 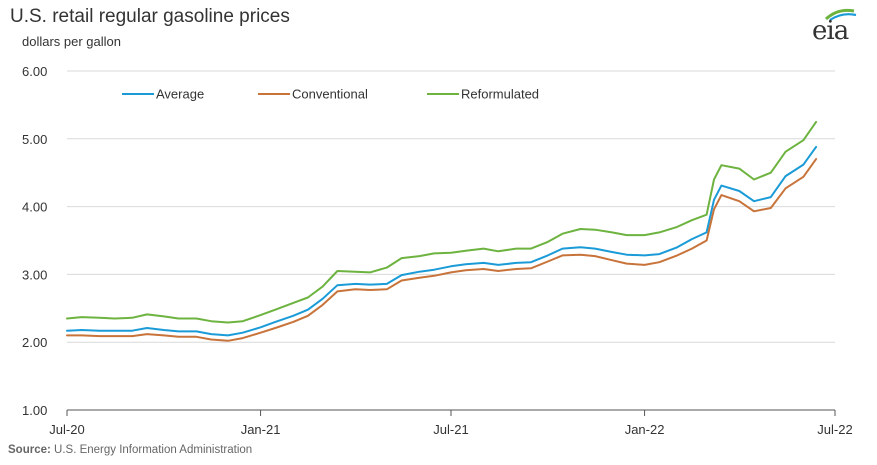 I want to click on x-tick-label: Jul-21, so click(x=450, y=429).